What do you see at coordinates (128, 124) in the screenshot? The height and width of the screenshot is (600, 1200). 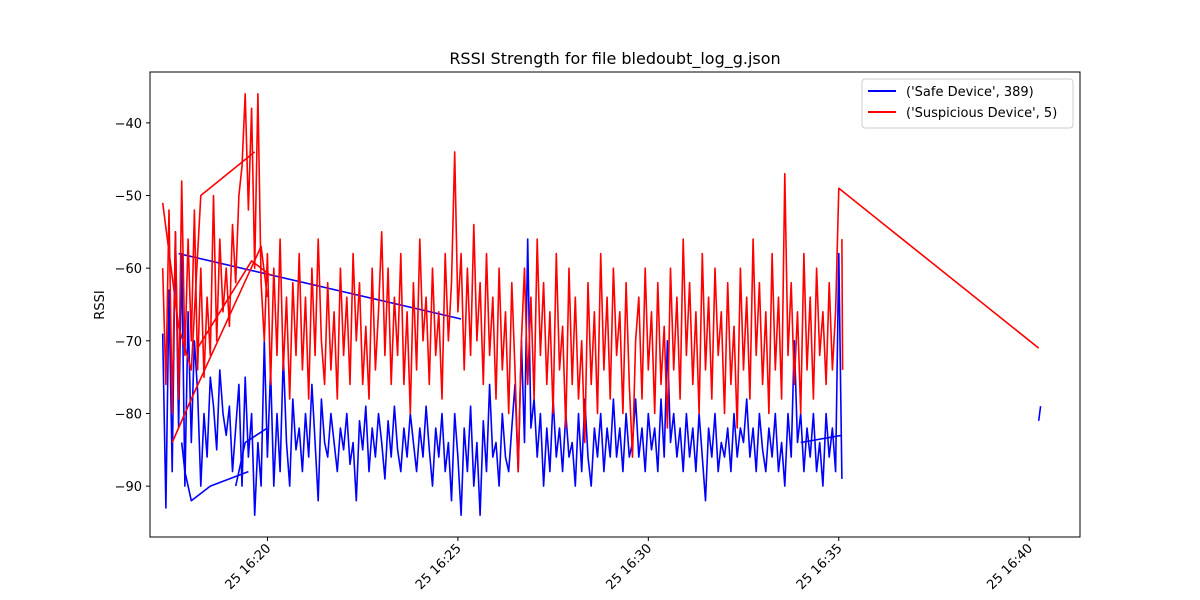 I see `y-tick-label: −40` at bounding box center [128, 124].